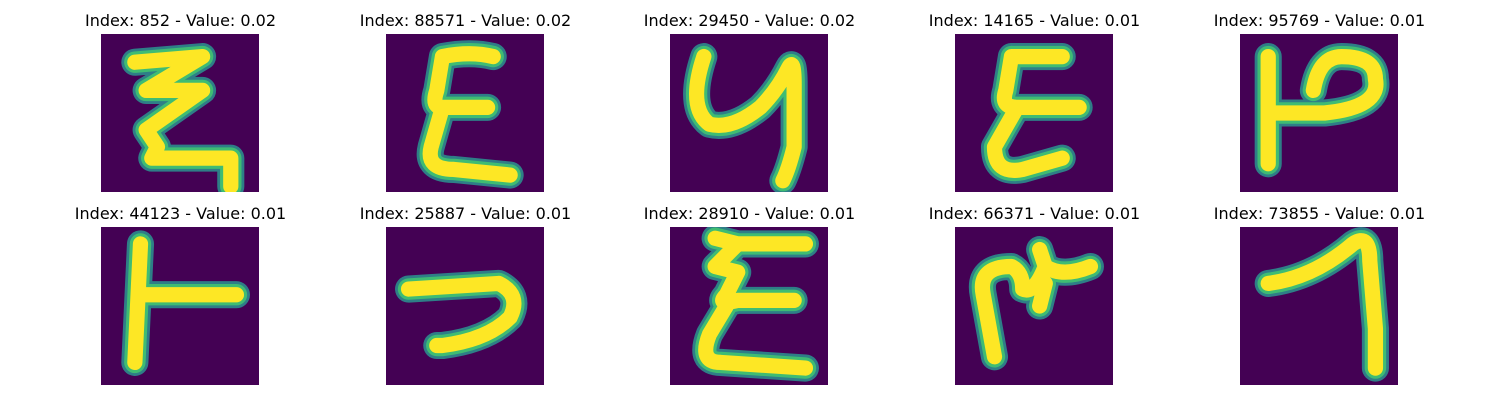  I want to click on panel-title: Index: 66371 - Value: 0.01, so click(1034, 213).